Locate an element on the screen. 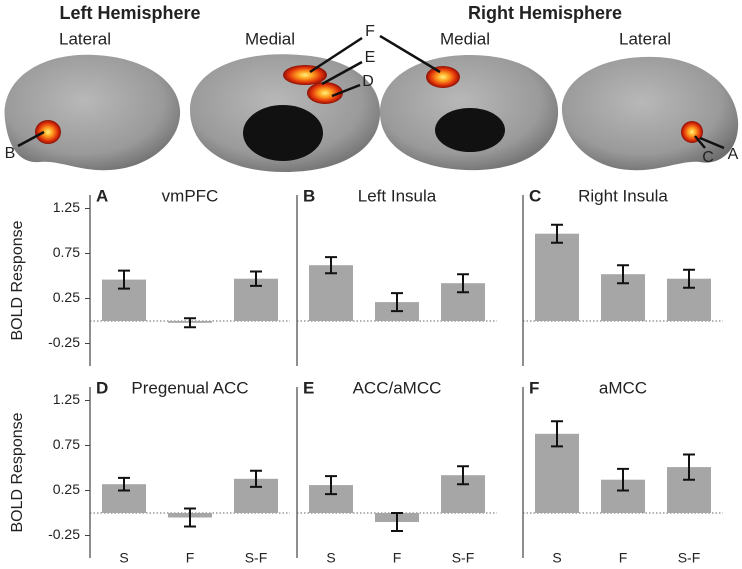 The height and width of the screenshot is (569, 742). panel-letter: B is located at coordinates (309, 195).